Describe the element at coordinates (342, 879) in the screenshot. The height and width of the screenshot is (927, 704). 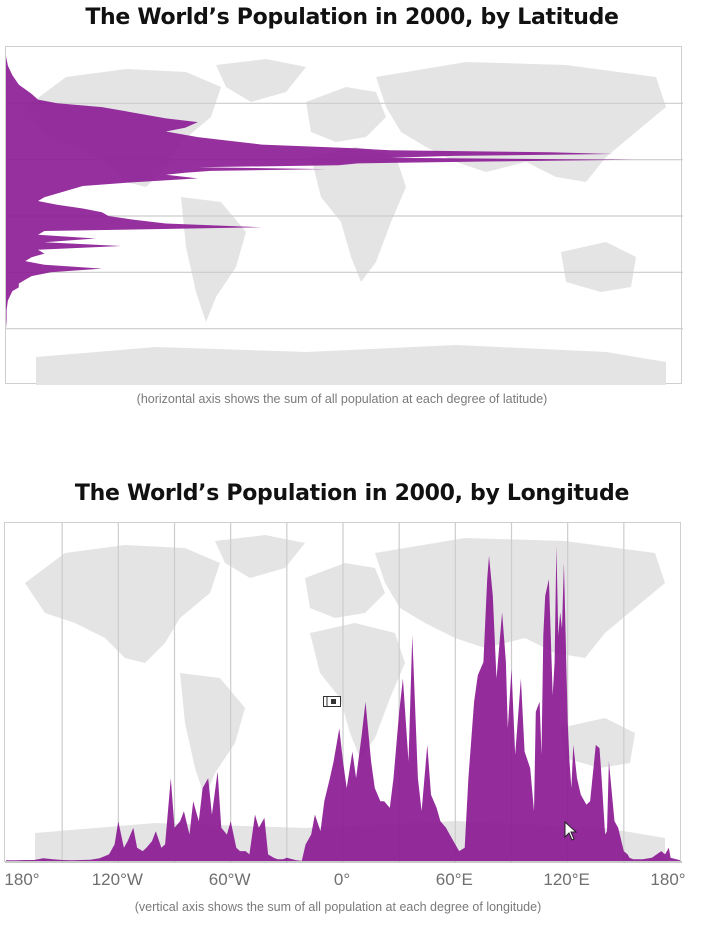
I see `longitude-tick-label: 0°` at that location.